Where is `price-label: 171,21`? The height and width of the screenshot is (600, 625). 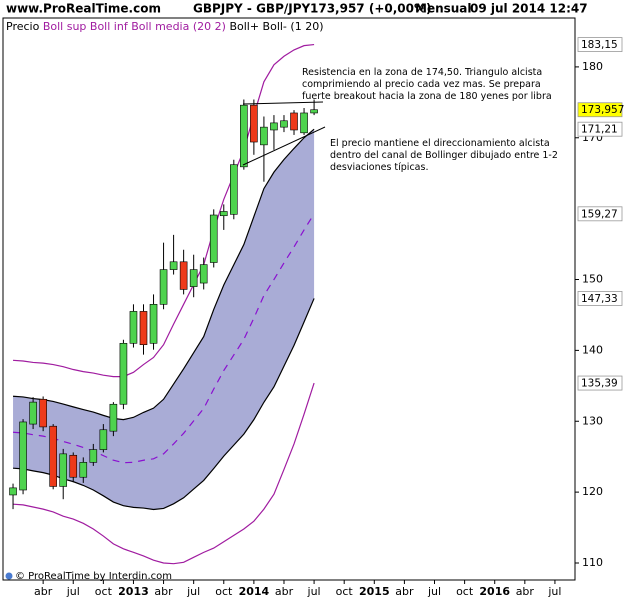
price-label: 171,21 is located at coordinates (599, 130).